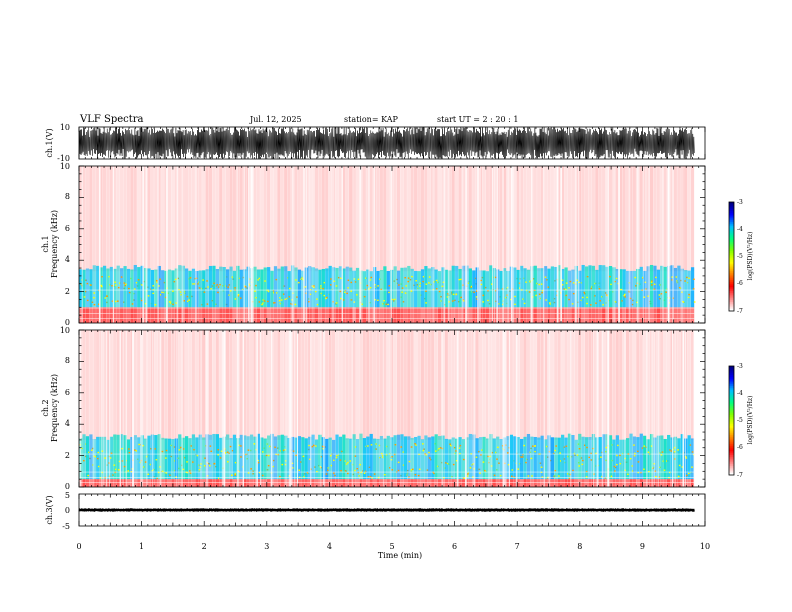 This screenshot has height=612, width=792. What do you see at coordinates (49, 509) in the screenshot?
I see `ch3-waveform-ylabel: ch.3(V)` at bounding box center [49, 509].